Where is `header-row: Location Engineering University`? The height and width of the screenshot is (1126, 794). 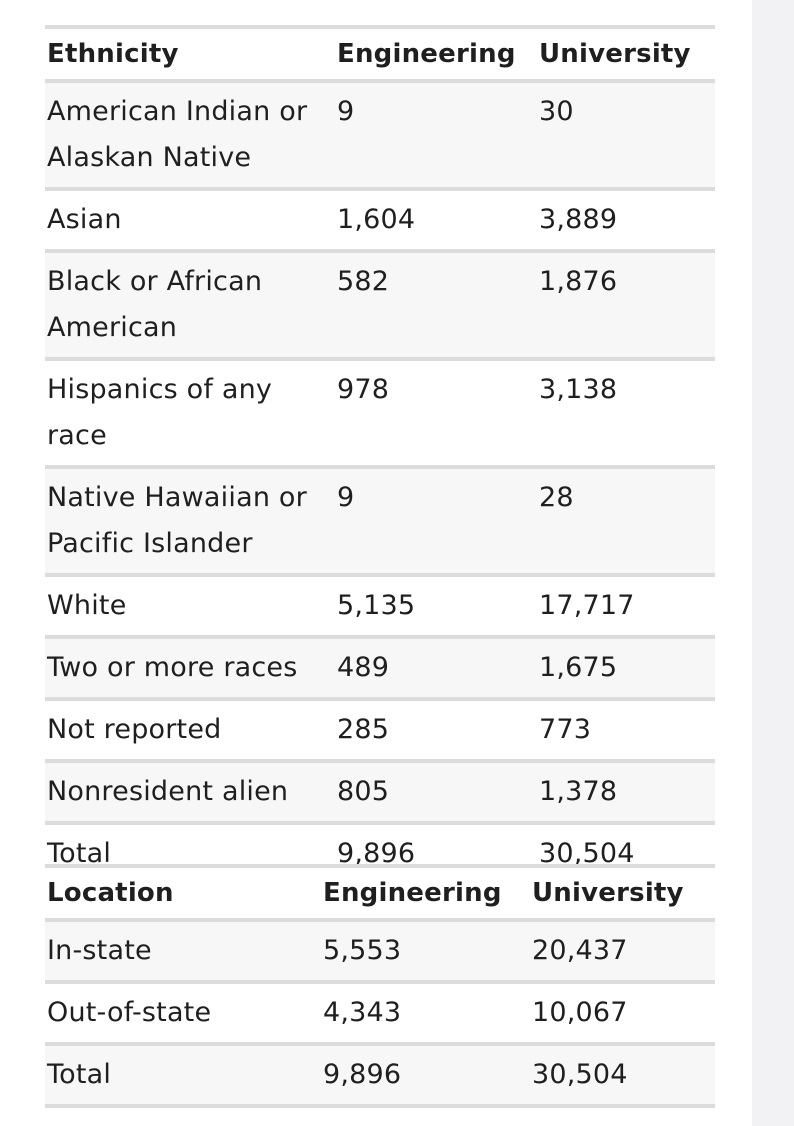 header-row: Location Engineering University is located at coordinates (380, 893).